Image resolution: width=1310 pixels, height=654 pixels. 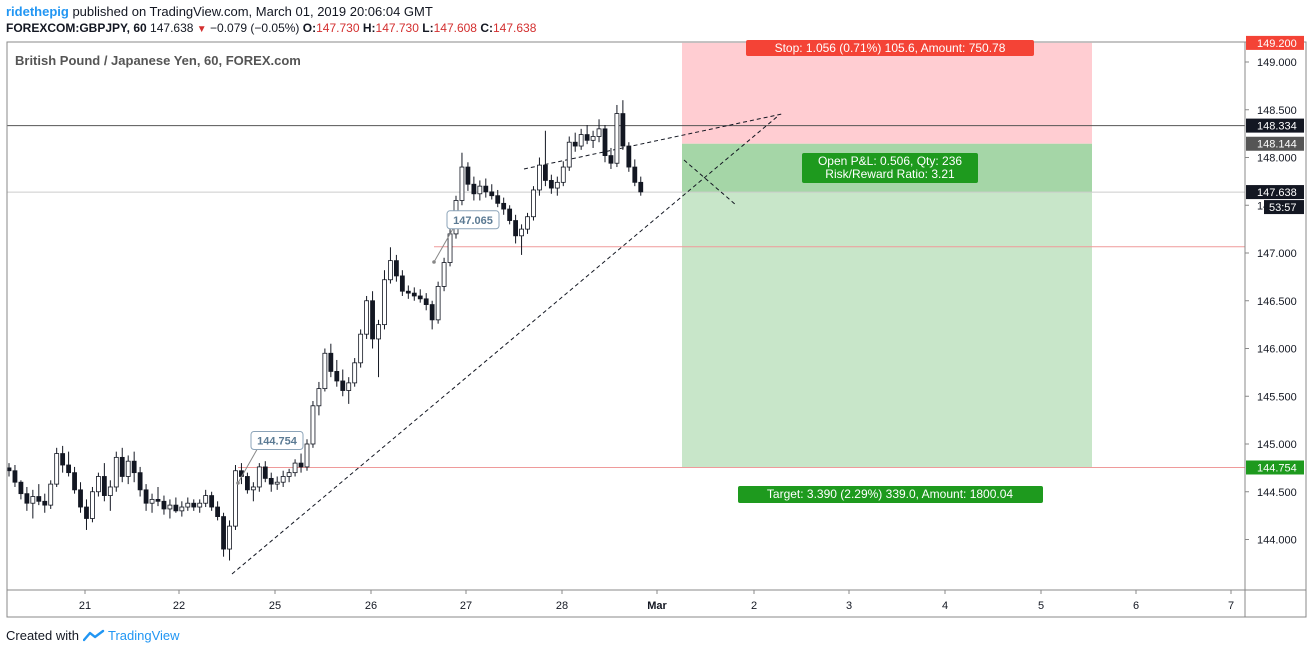 I want to click on price-callouts: 147.065 144.754, so click(x=368, y=347).